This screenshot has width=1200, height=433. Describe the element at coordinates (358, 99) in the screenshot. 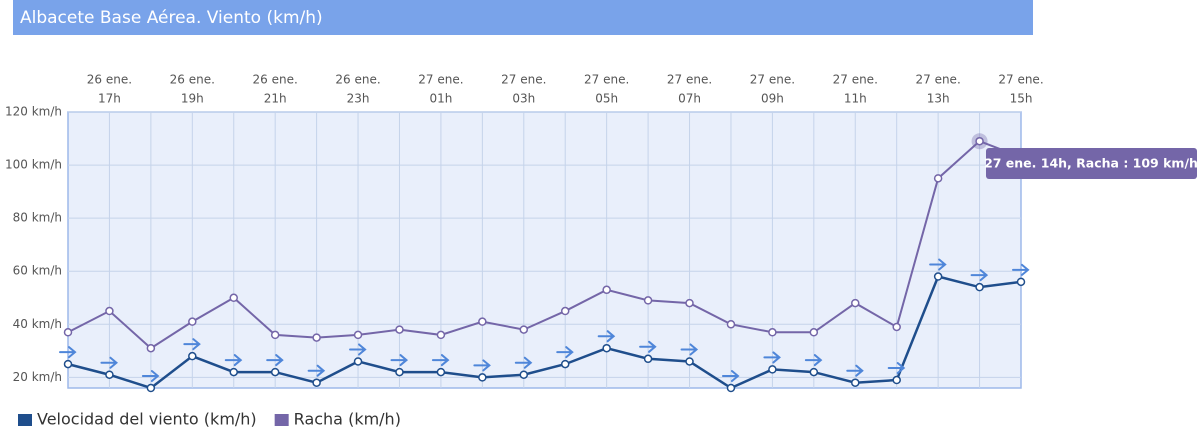

I see `x-tick-label: 23h` at that location.